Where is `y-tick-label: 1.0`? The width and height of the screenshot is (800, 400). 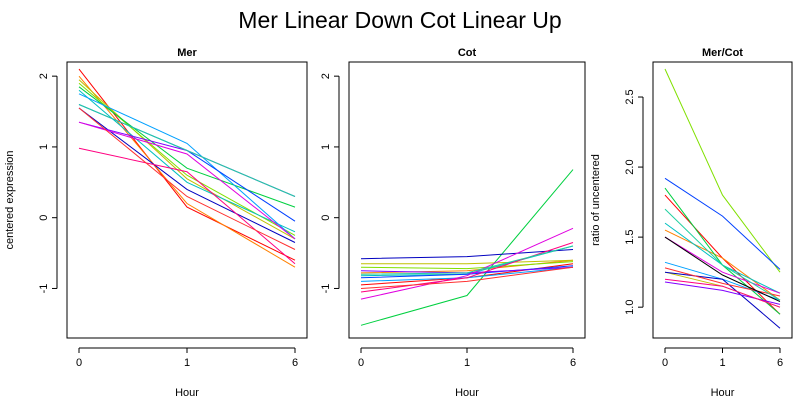
y-tick-label: 1.0 is located at coordinates (630, 307).